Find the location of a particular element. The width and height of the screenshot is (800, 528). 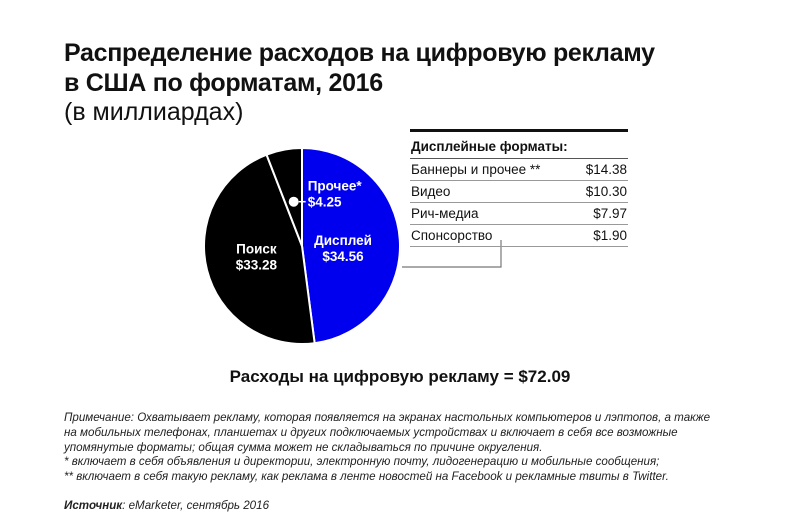

table-row-name: Баннеры и прочее ** is located at coordinates (476, 169).